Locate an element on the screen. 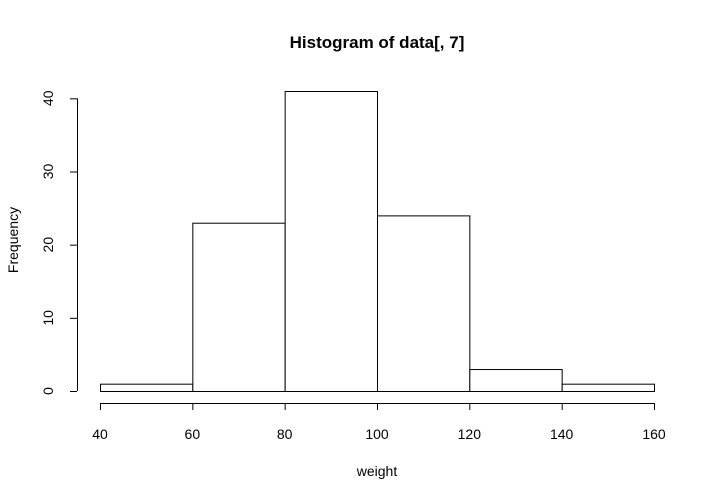 The width and height of the screenshot is (717, 501). x-tick-label: 160 is located at coordinates (654, 434).